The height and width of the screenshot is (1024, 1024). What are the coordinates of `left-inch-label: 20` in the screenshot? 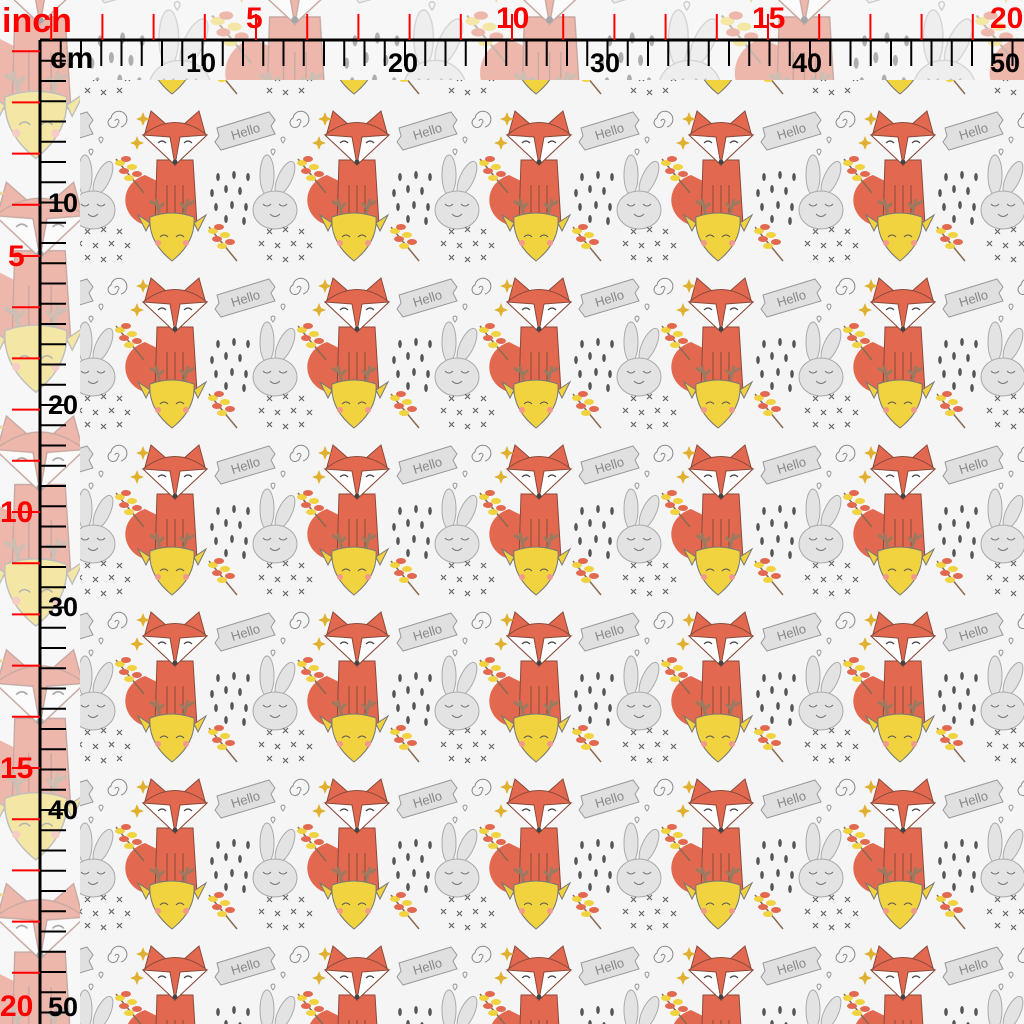 It's located at (17, 1006).